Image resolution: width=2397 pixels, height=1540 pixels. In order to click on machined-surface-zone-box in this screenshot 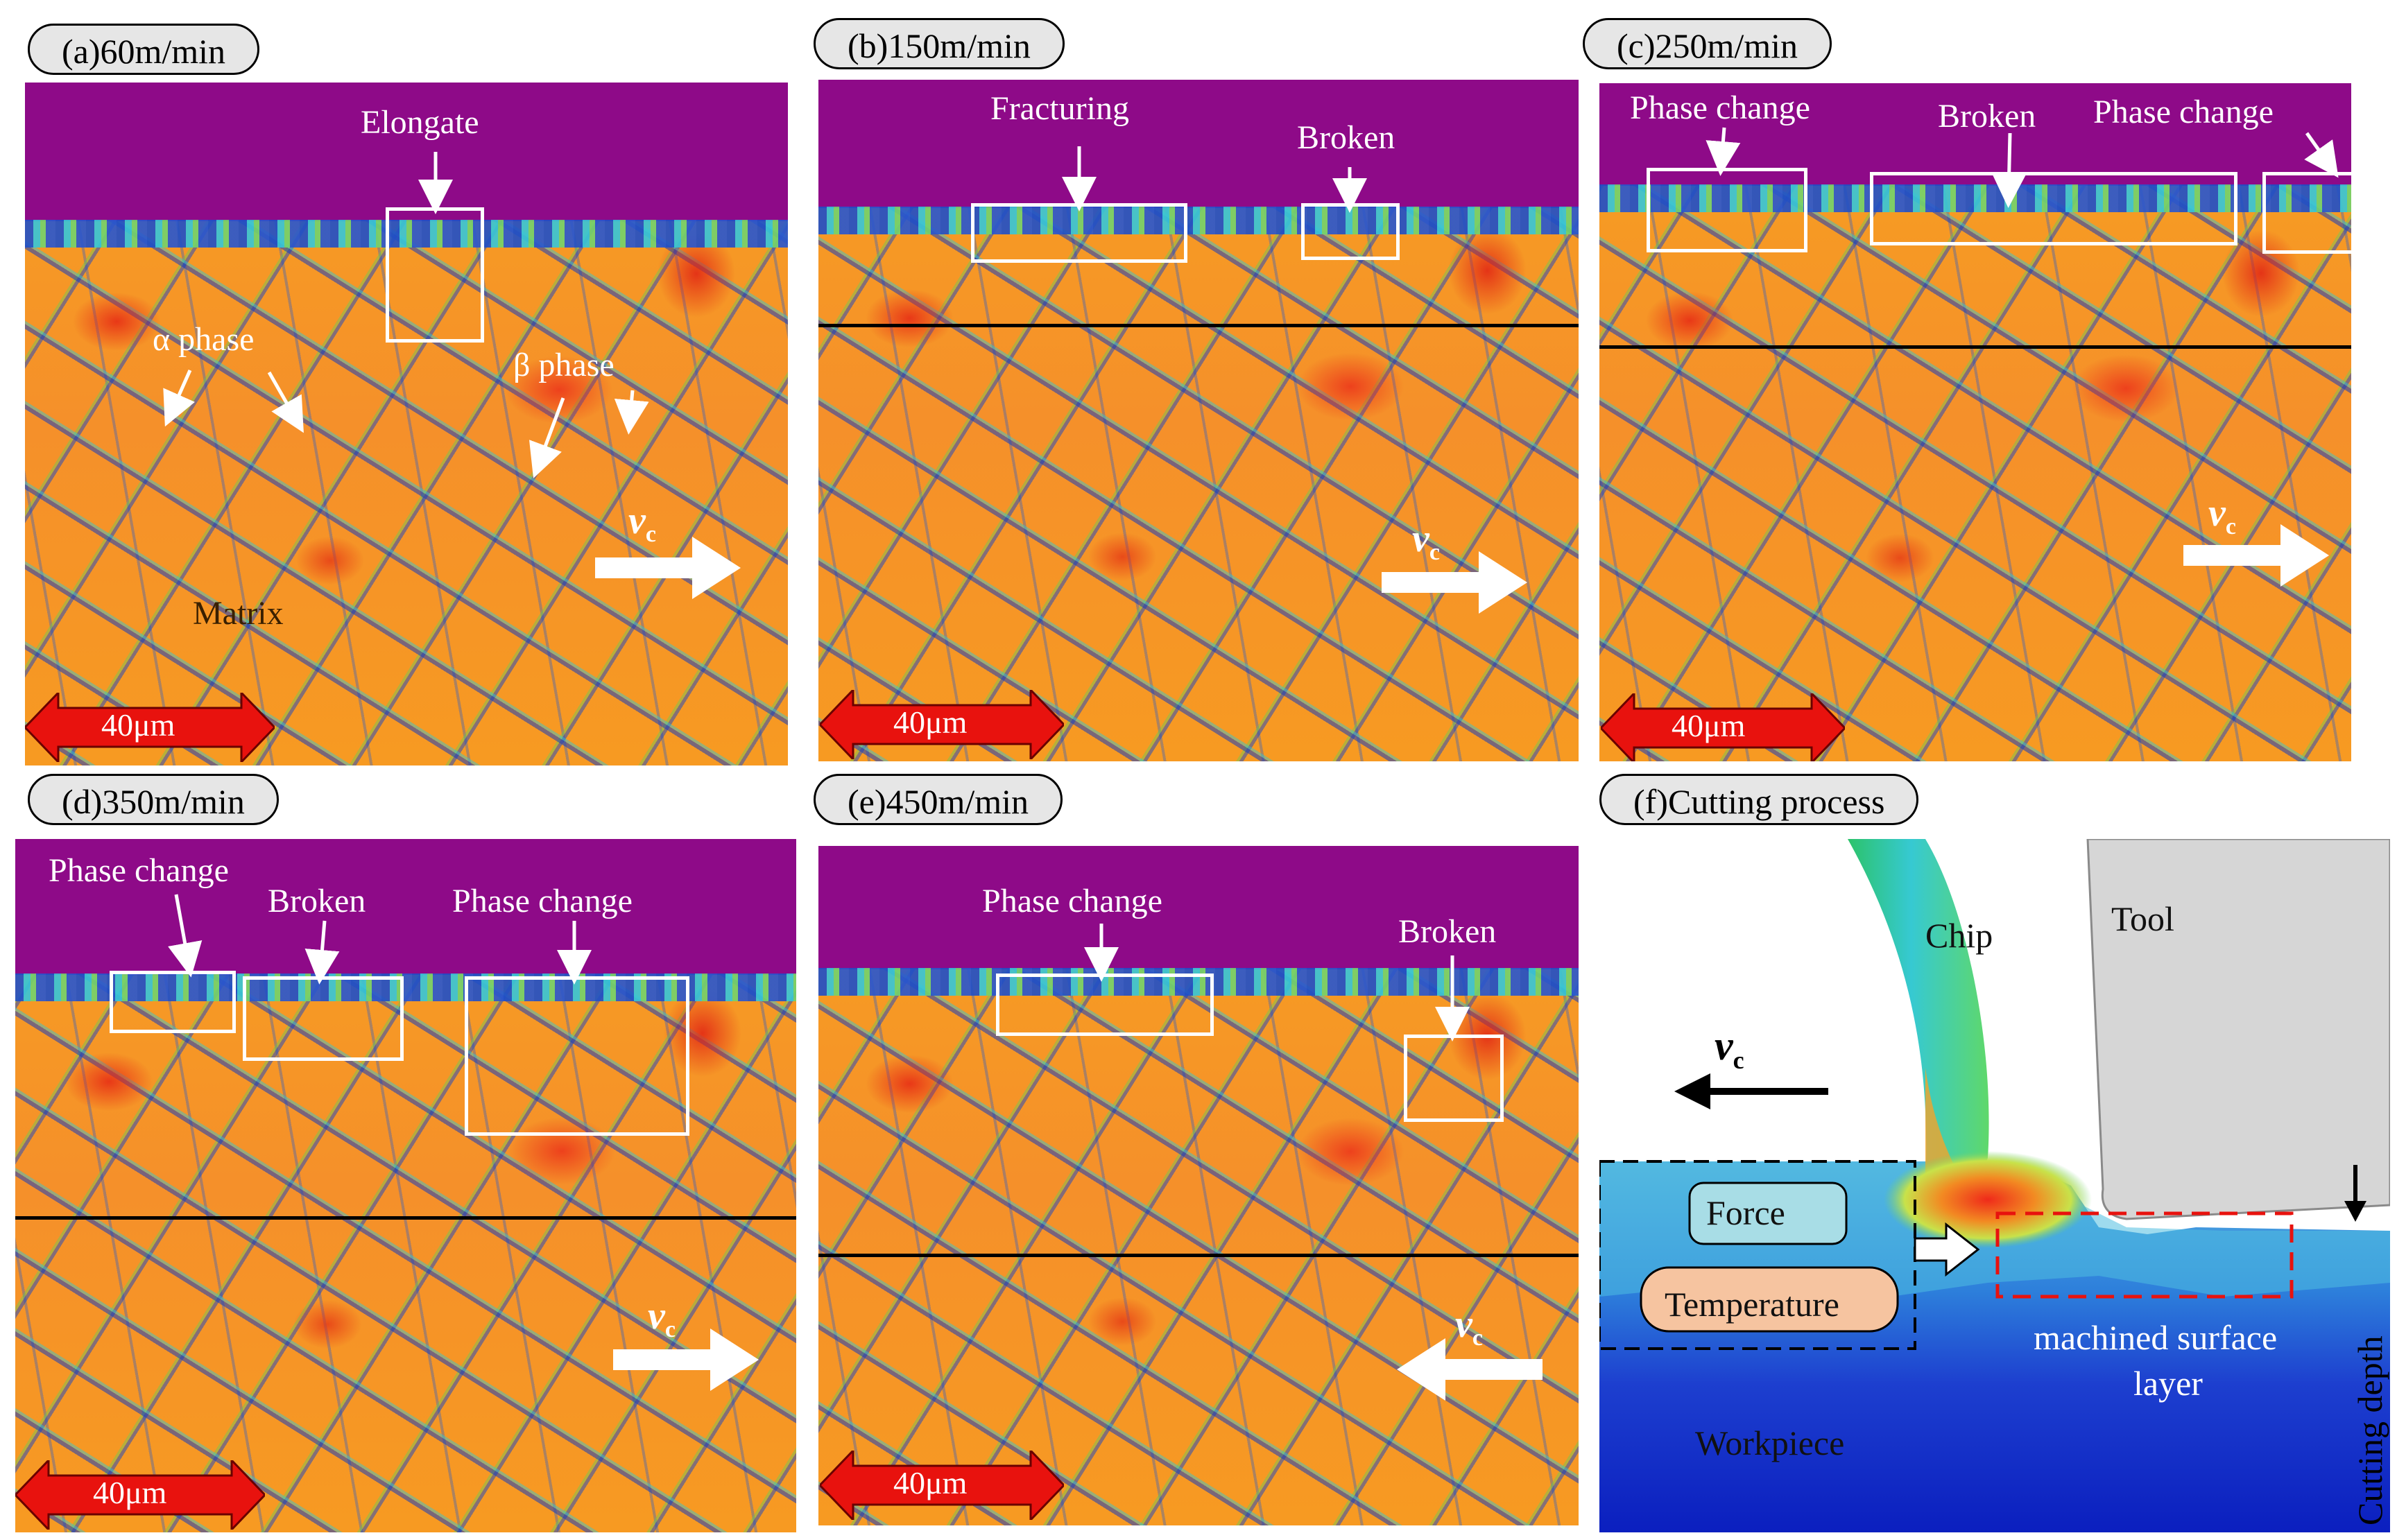, I will do `click(2144, 1255)`.